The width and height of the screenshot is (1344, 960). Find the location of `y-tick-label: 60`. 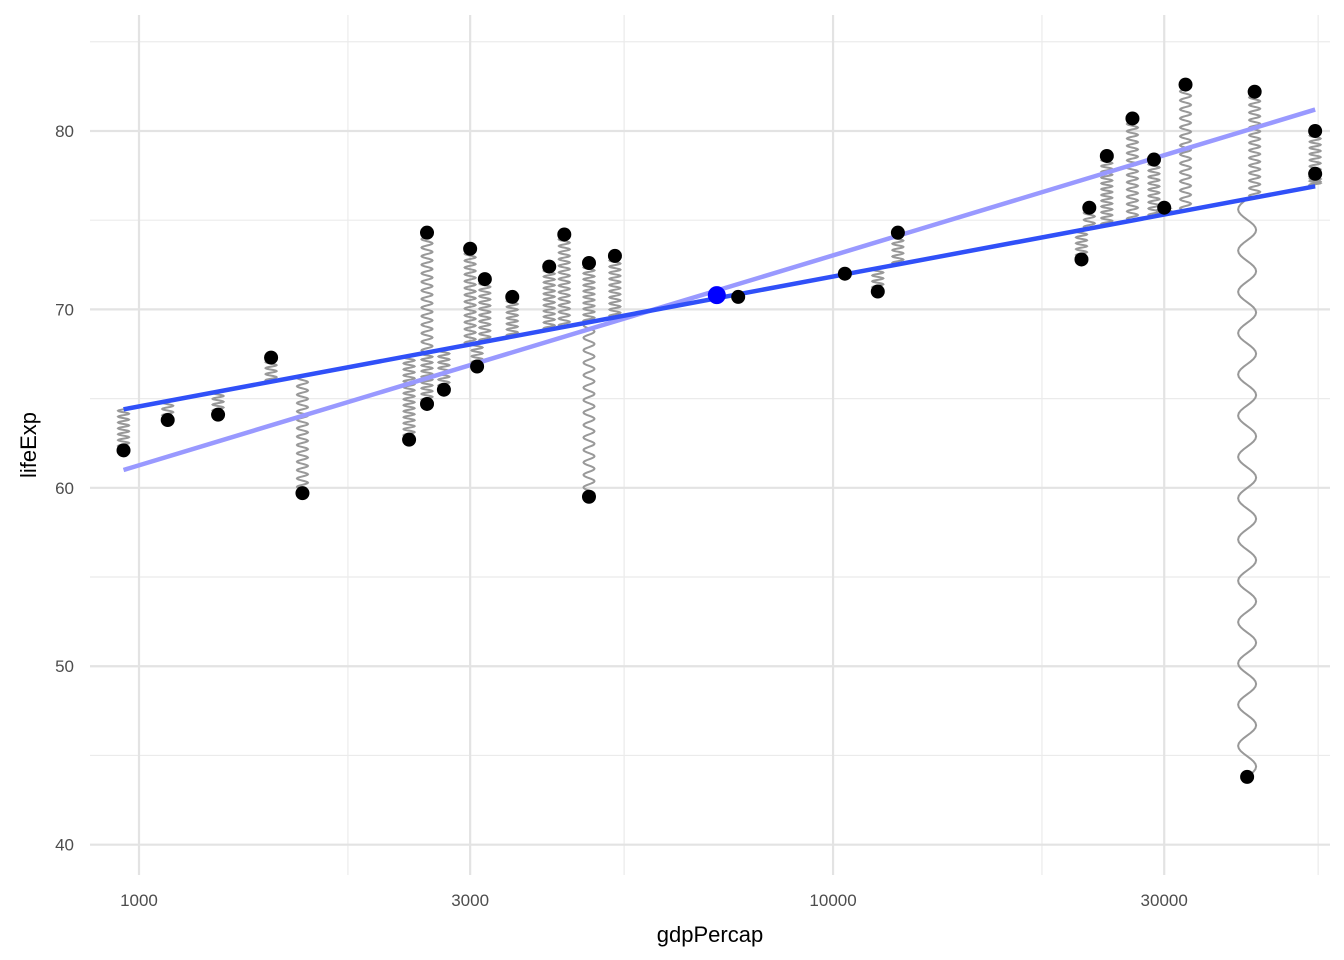

y-tick-label: 60 is located at coordinates (64, 488).